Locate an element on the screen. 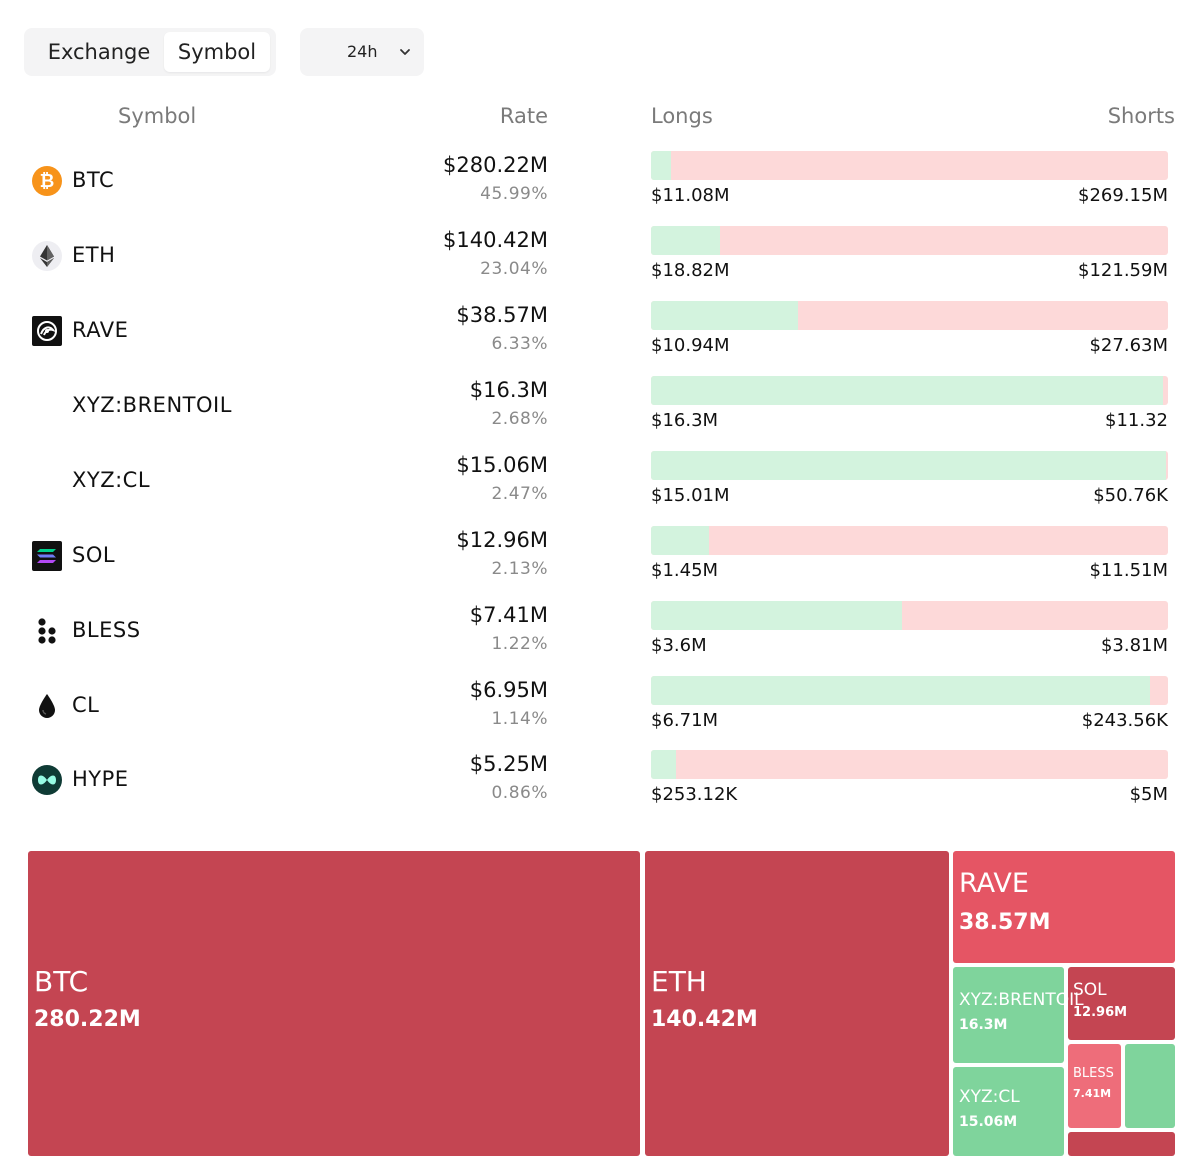 This screenshot has height=1174, width=1200. rate-amount: $280.22M is located at coordinates (495, 165).